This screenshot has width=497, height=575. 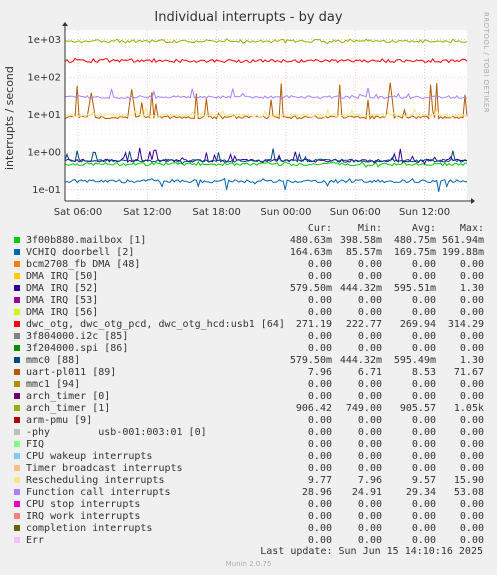 I want to click on legend-series-name: DMA IRQ [53], so click(x=62, y=300).